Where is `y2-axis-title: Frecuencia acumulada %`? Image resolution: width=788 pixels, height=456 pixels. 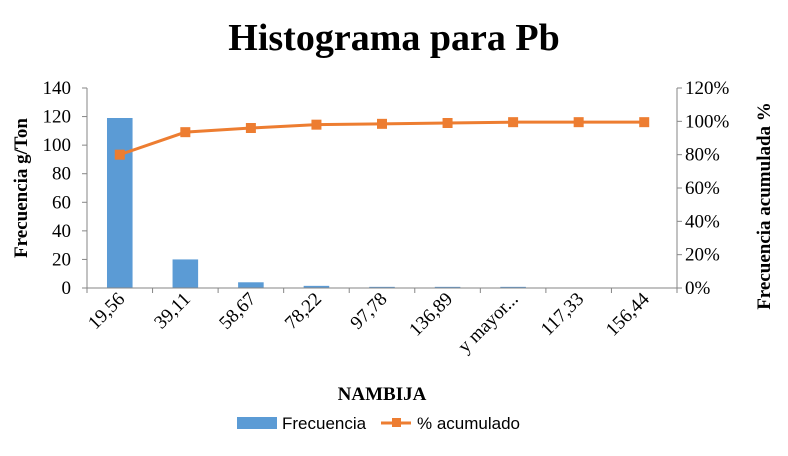
y2-axis-title: Frecuencia acumulada % is located at coordinates (764, 206).